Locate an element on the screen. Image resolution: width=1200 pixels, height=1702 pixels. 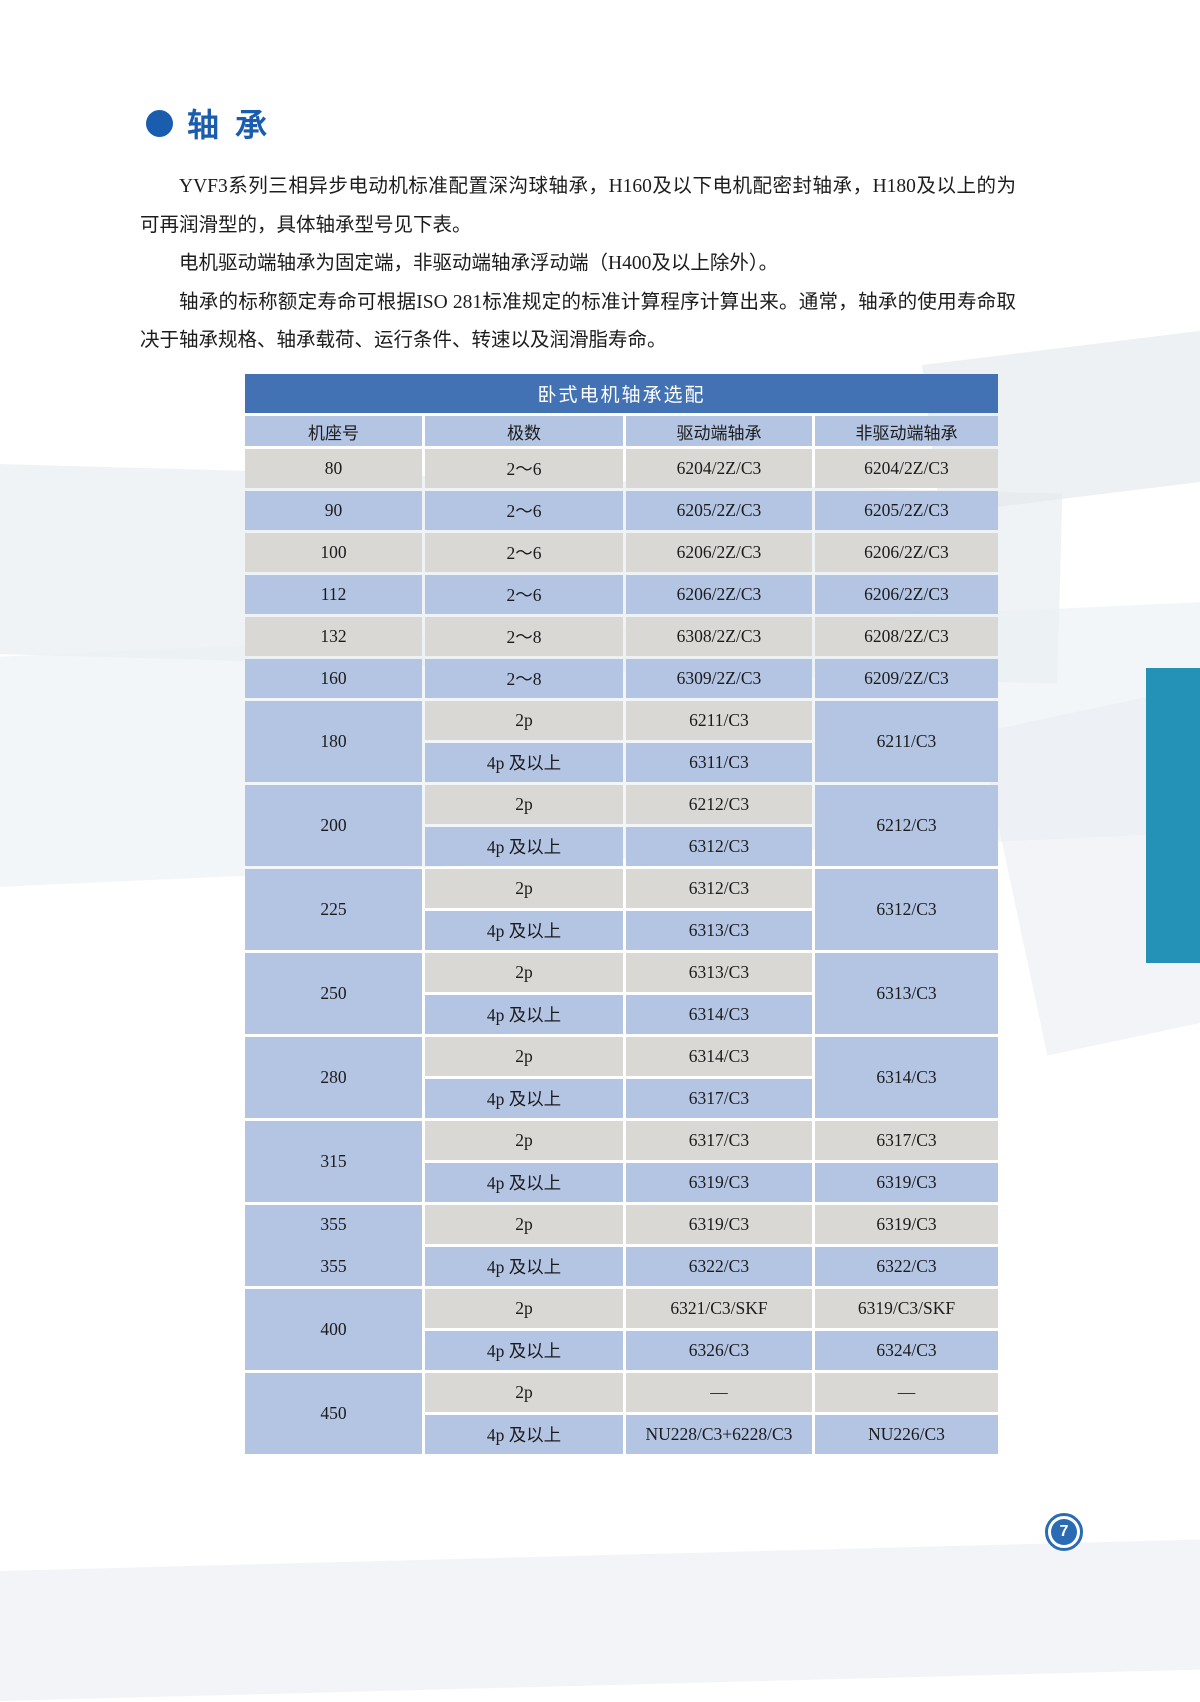
frame-cell: 450 is located at coordinates (334, 1413).